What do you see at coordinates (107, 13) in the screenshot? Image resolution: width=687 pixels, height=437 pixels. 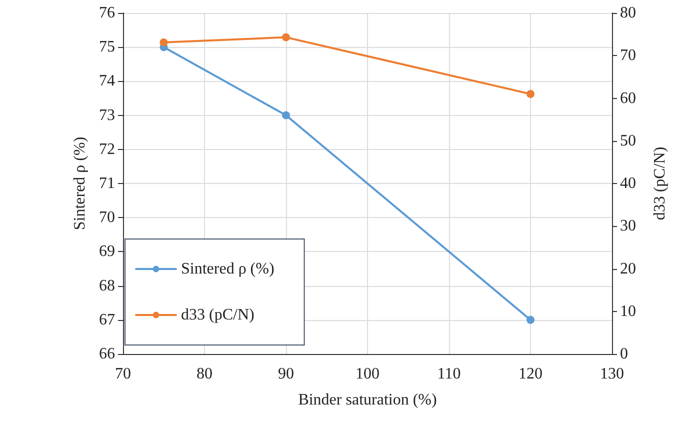 I see `y-tick-label: 76` at bounding box center [107, 13].